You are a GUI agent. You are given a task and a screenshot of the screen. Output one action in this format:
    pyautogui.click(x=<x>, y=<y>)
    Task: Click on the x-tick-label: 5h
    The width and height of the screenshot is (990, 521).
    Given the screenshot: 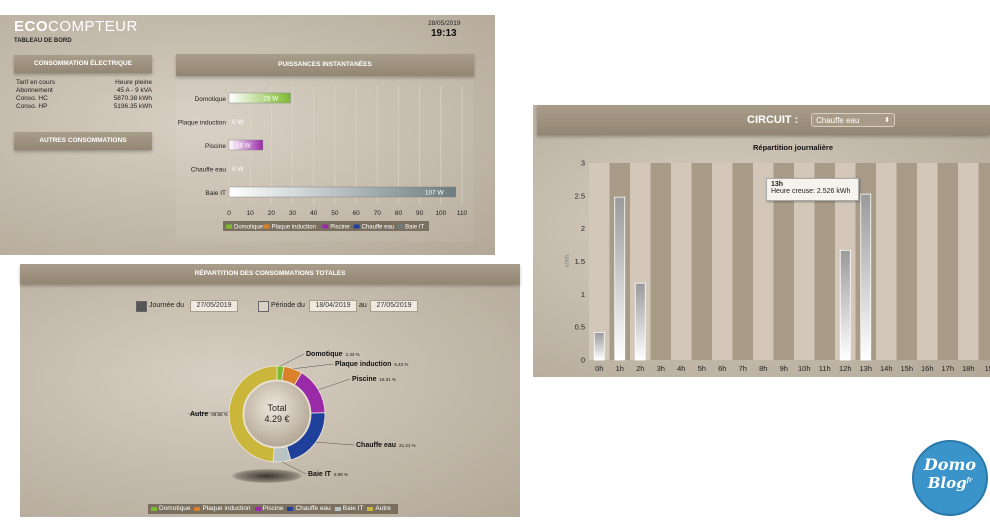 What is the action you would take?
    pyautogui.click(x=702, y=368)
    